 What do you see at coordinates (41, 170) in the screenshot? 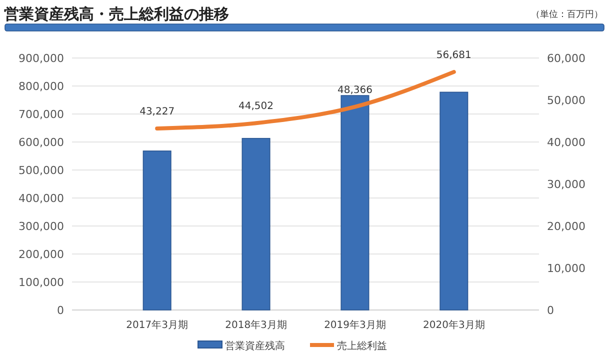
I see `y-tick-label: 500,000` at bounding box center [41, 170].